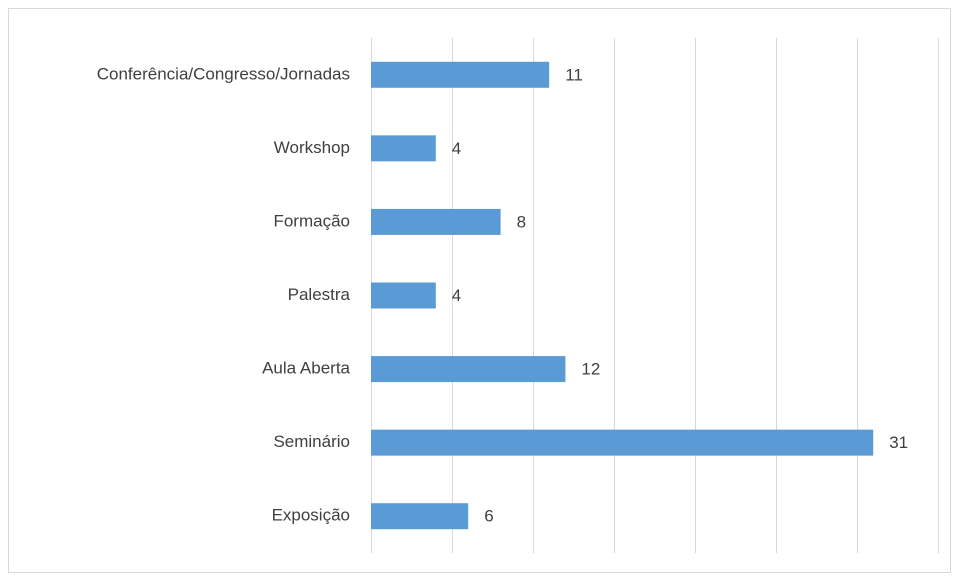 The height and width of the screenshot is (581, 959). Describe the element at coordinates (312, 147) in the screenshot. I see `y-tick-label: Workshop` at that location.